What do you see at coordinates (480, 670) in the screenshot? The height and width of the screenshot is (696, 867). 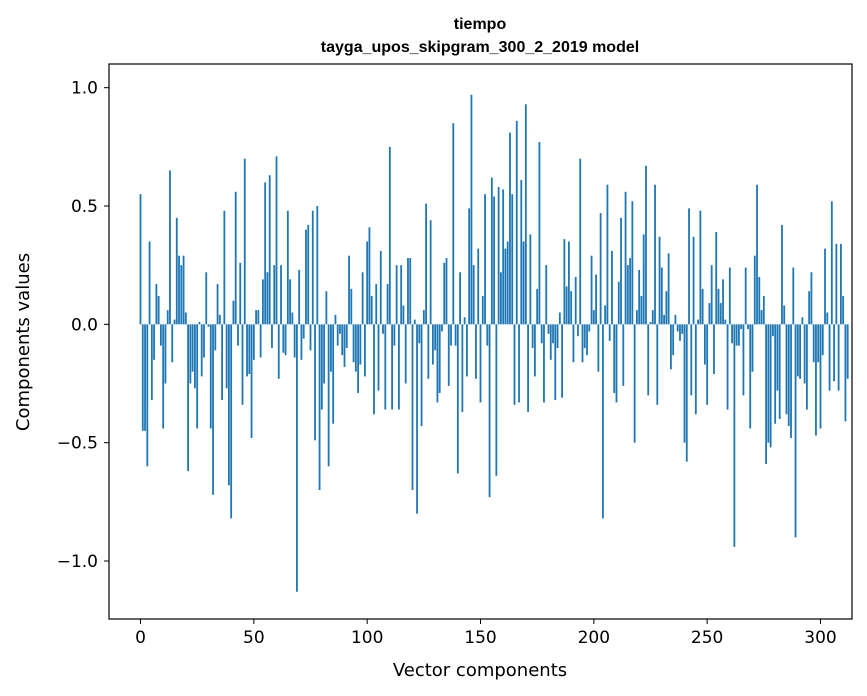 I see `x-axis-label: Vector components` at bounding box center [480, 670].